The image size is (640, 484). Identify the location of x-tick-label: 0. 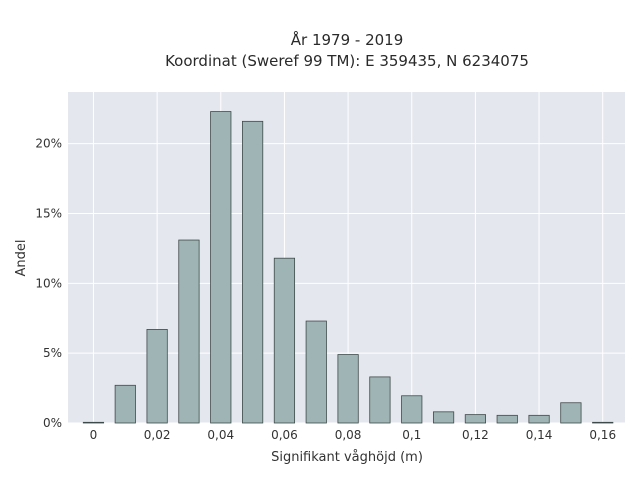
(94, 435).